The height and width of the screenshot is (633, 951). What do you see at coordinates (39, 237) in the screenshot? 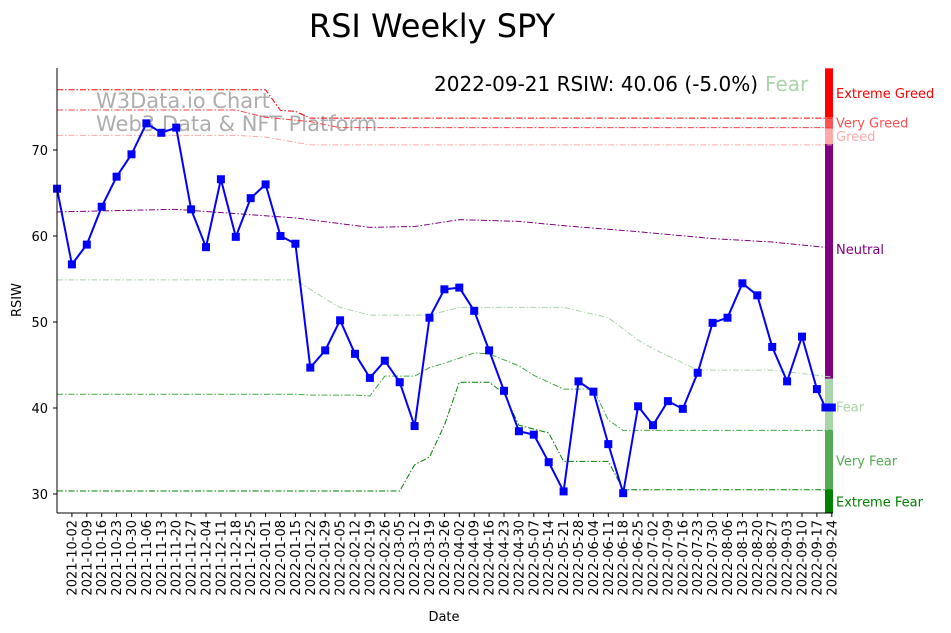
I see `y-tick-label: 60` at bounding box center [39, 237].